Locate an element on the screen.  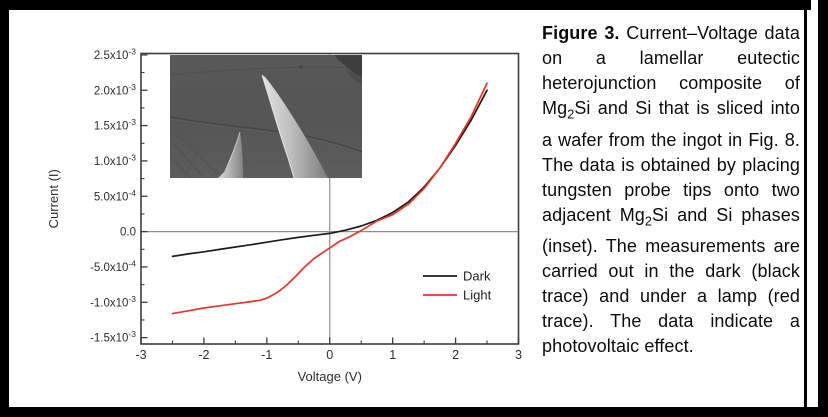
svg-text: -1.5x10⁻³ is located at coordinates (113, 337).